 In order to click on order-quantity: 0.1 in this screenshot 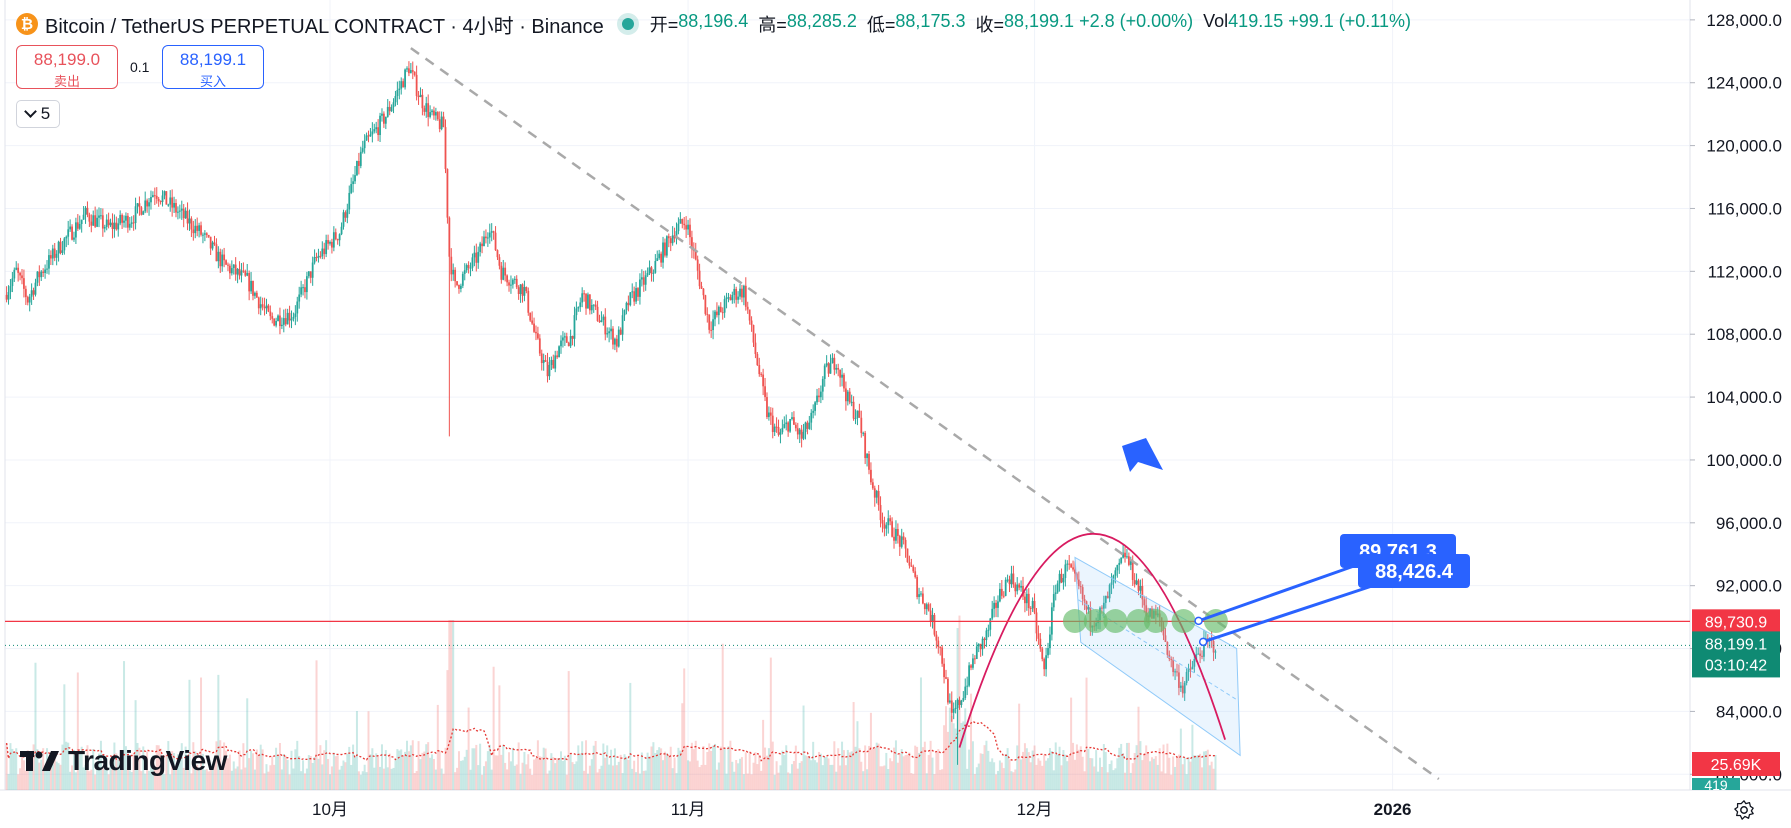, I will do `click(140, 67)`.